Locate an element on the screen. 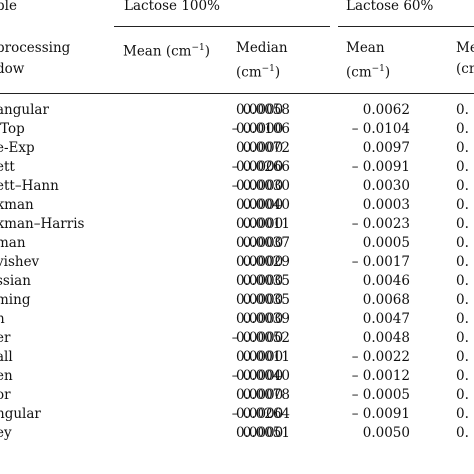 The height and width of the screenshot is (474, 474). mean-100-cell: – 0.0266 is located at coordinates (260, 167).